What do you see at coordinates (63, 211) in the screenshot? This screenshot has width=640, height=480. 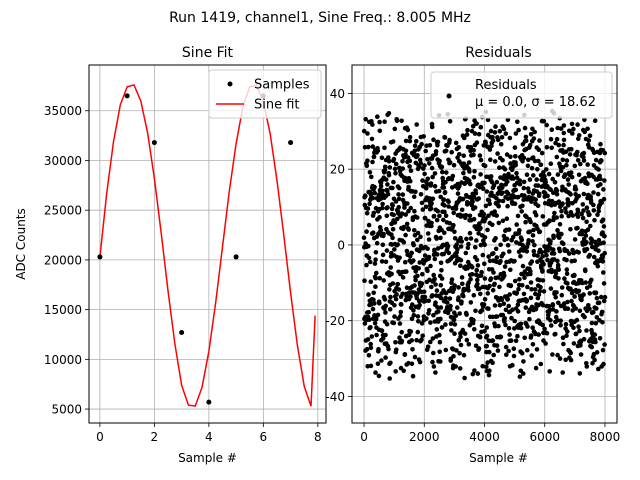 I see `sine-fit-y-tick-label: 25000` at bounding box center [63, 211].